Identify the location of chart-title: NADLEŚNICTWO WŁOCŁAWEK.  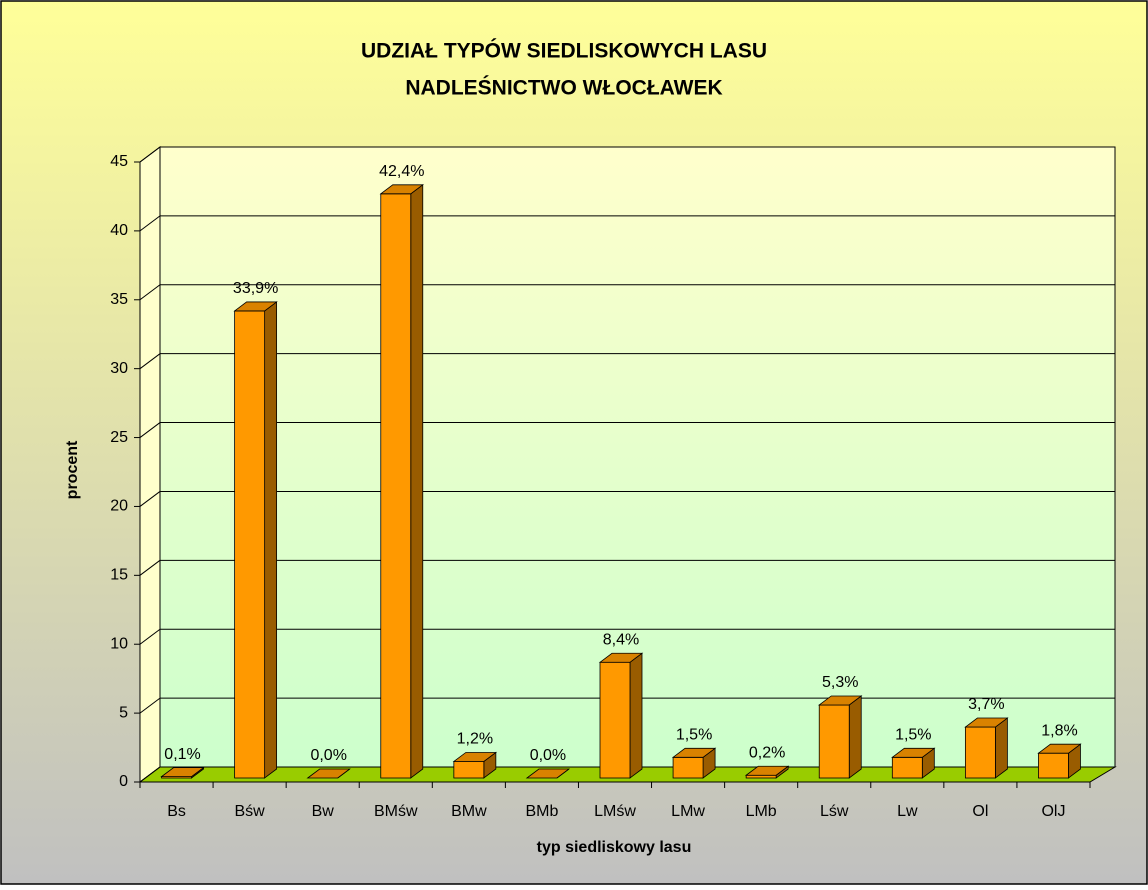
(563, 88).